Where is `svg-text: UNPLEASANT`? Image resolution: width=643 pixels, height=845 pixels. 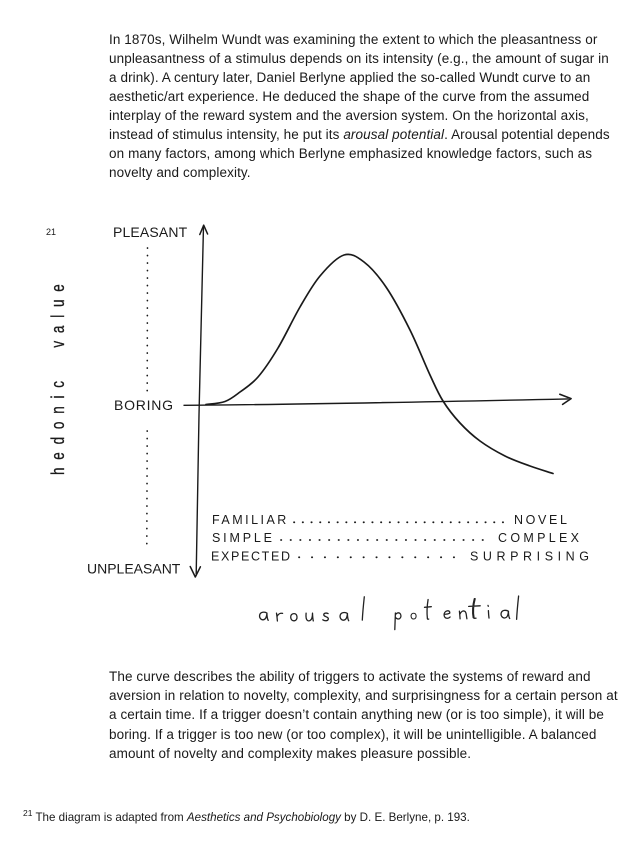
svg-text: UNPLEASANT is located at coordinates (134, 569).